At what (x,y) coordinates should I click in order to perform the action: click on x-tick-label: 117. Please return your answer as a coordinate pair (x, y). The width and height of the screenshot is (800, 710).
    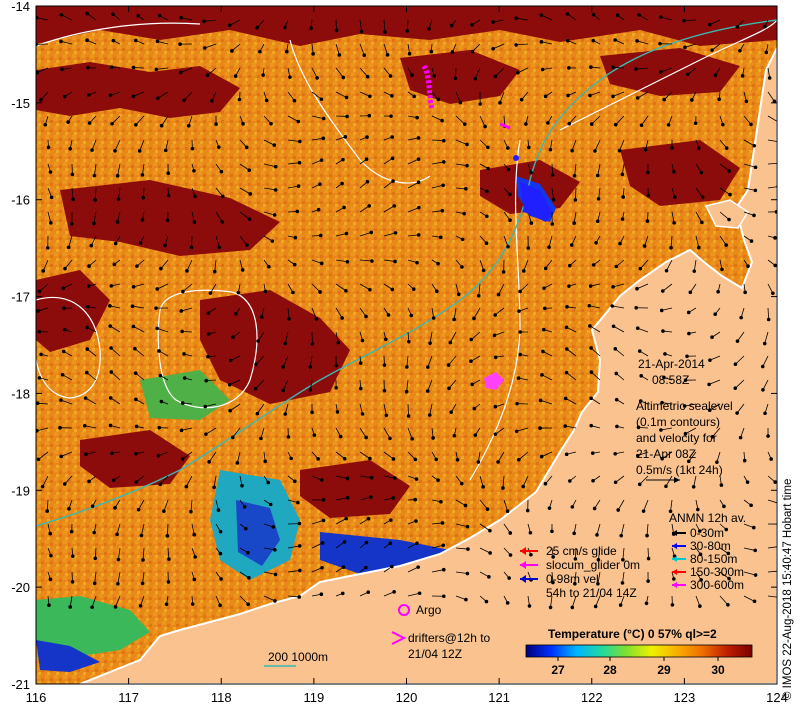
    Looking at the image, I should click on (128, 697).